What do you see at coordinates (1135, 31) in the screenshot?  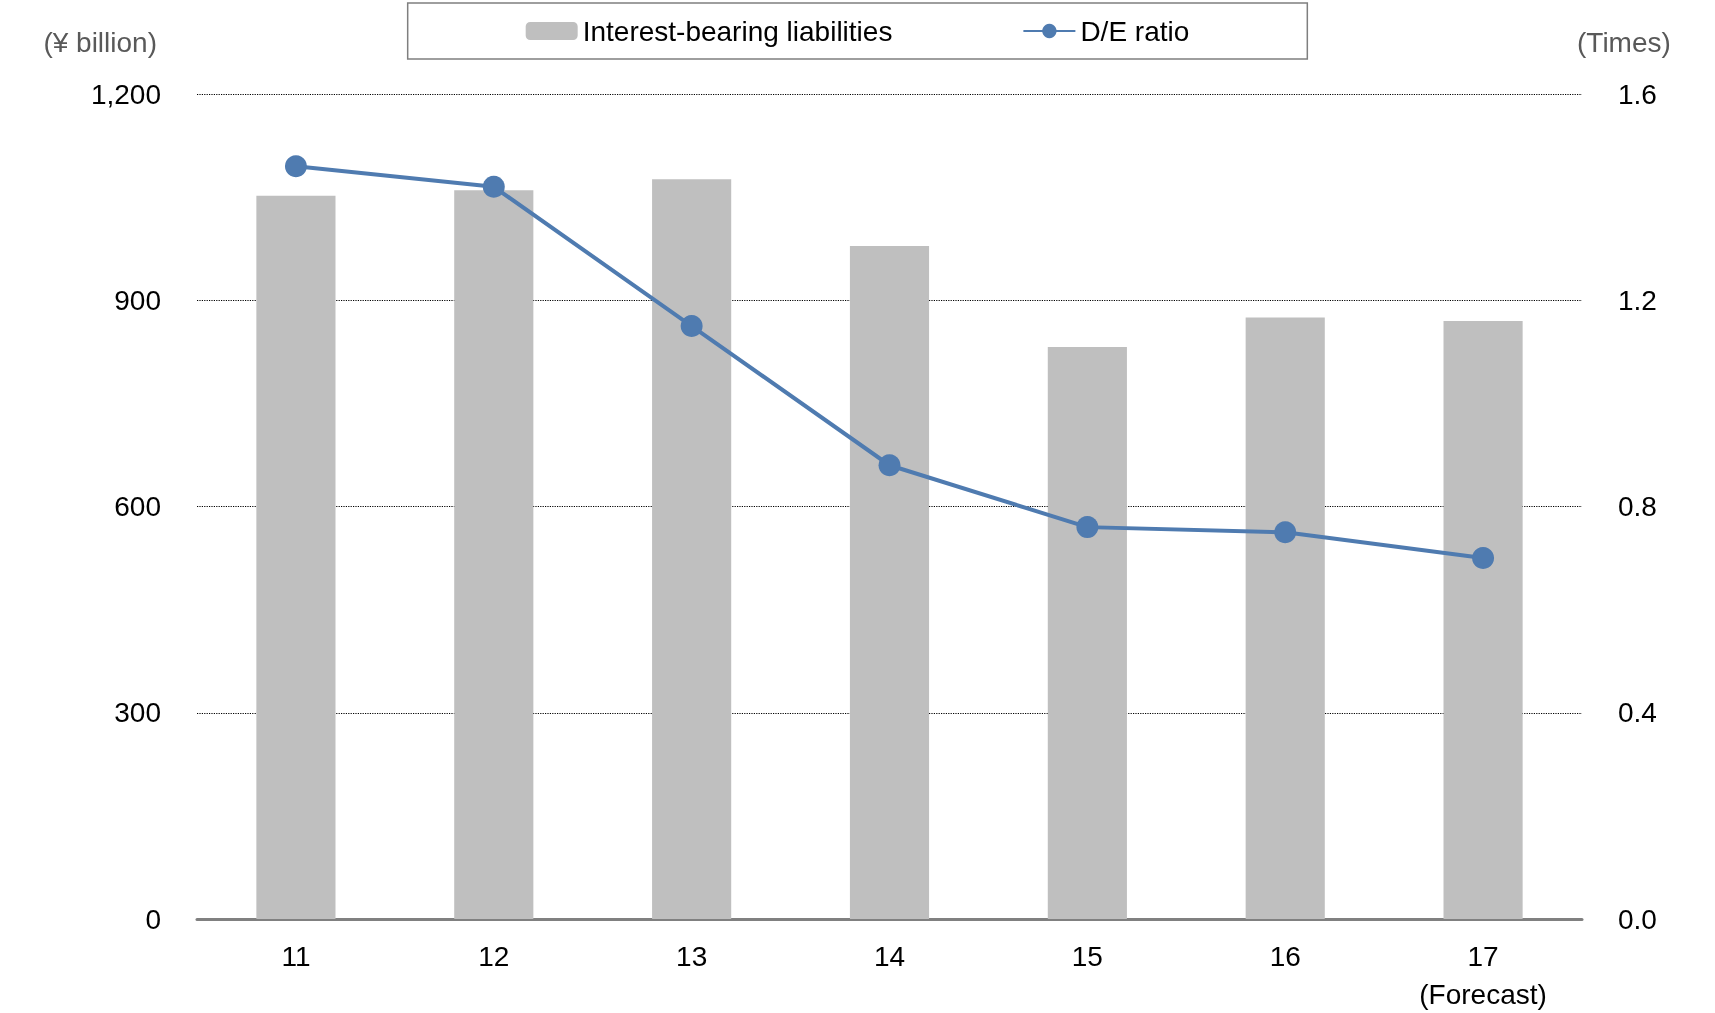 I see `legend-label: D/E ratio` at bounding box center [1135, 31].